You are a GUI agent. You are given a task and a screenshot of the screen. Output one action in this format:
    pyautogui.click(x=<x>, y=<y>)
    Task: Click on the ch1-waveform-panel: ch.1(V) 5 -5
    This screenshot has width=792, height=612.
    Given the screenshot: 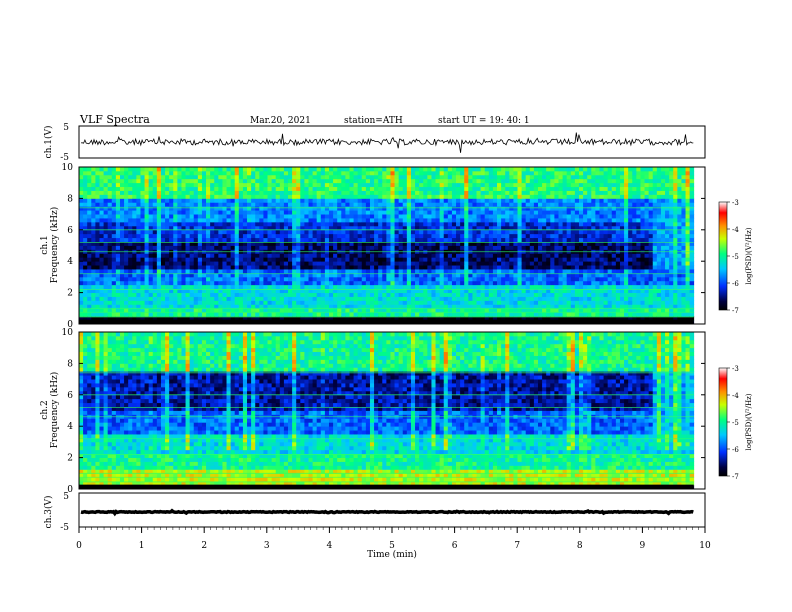 What is the action you would take?
    pyautogui.click(x=374, y=143)
    